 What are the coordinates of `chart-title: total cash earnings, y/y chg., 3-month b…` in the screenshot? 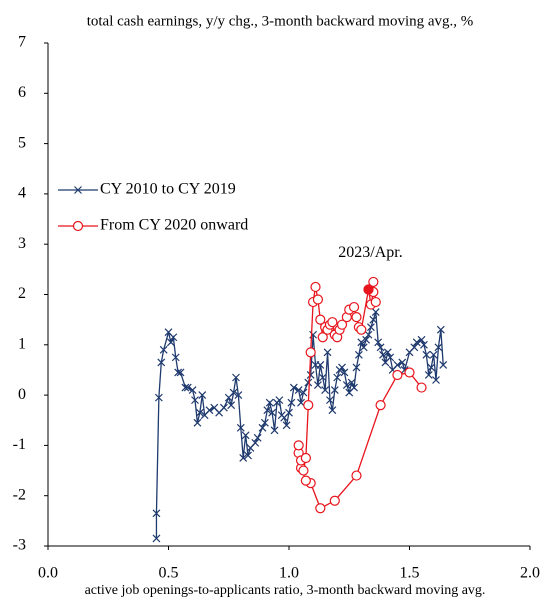 It's located at (280, 21).